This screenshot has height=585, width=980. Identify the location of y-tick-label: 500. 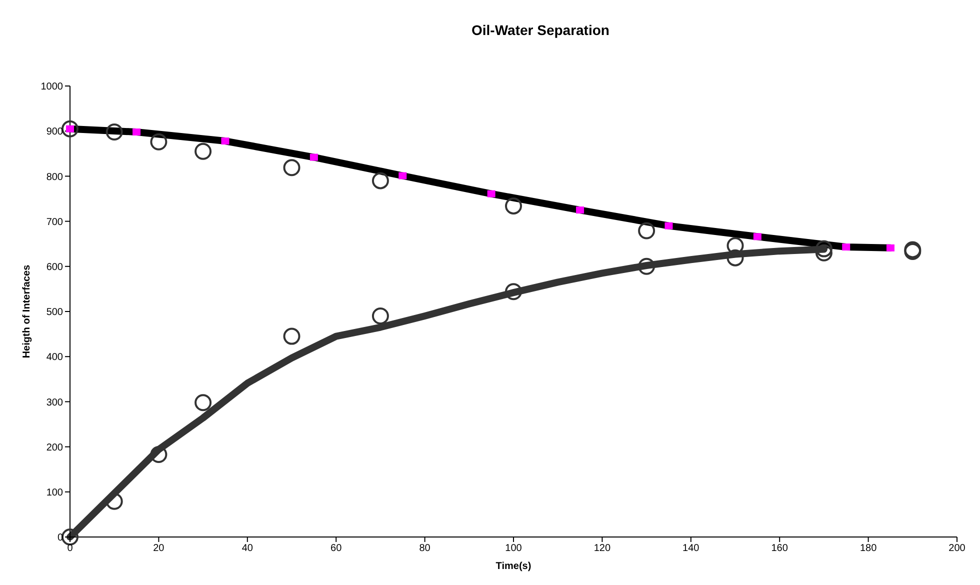
(55, 312).